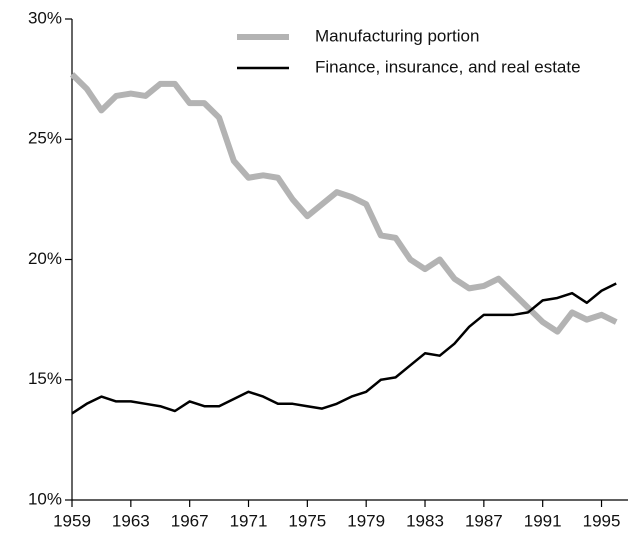 The width and height of the screenshot is (642, 538). Describe the element at coordinates (45, 378) in the screenshot. I see `y-tick-label: 15%` at that location.